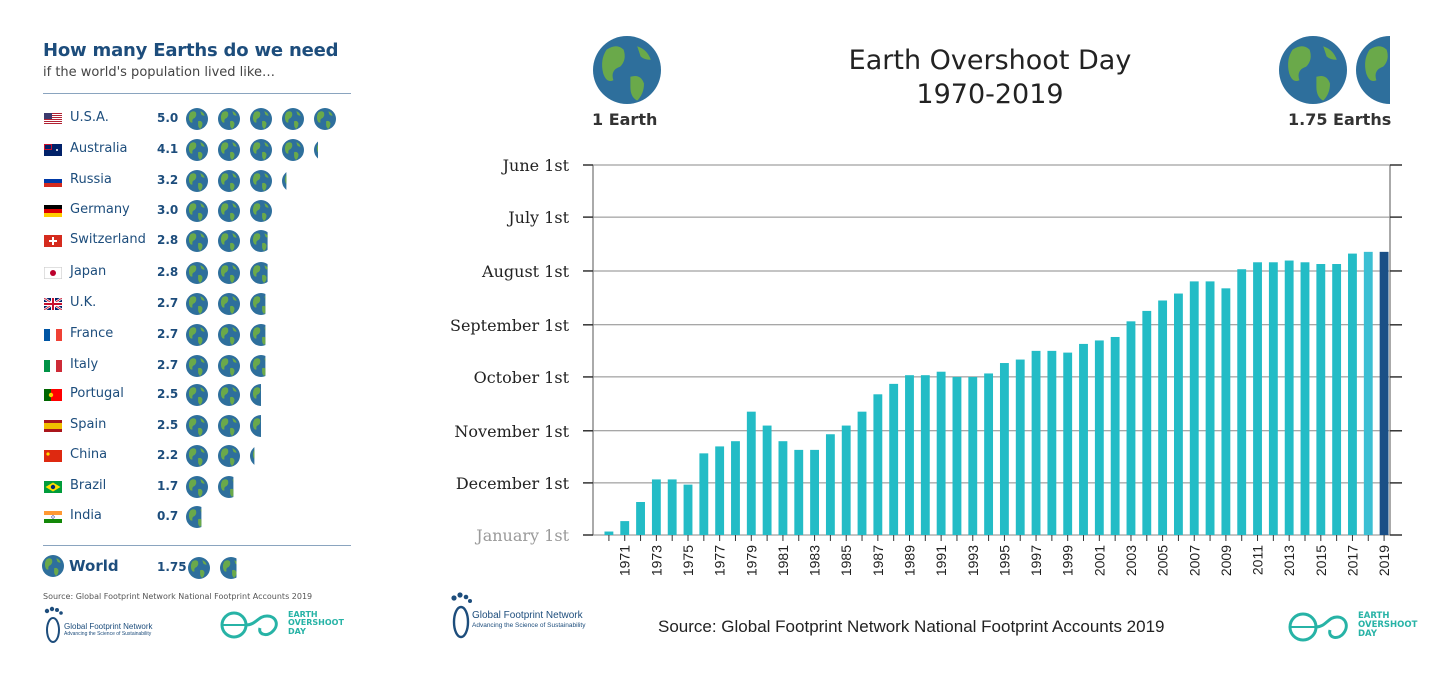 The width and height of the screenshot is (1441, 693). Describe the element at coordinates (1099, 560) in the screenshot. I see `x-tick-label: 2001` at that location.